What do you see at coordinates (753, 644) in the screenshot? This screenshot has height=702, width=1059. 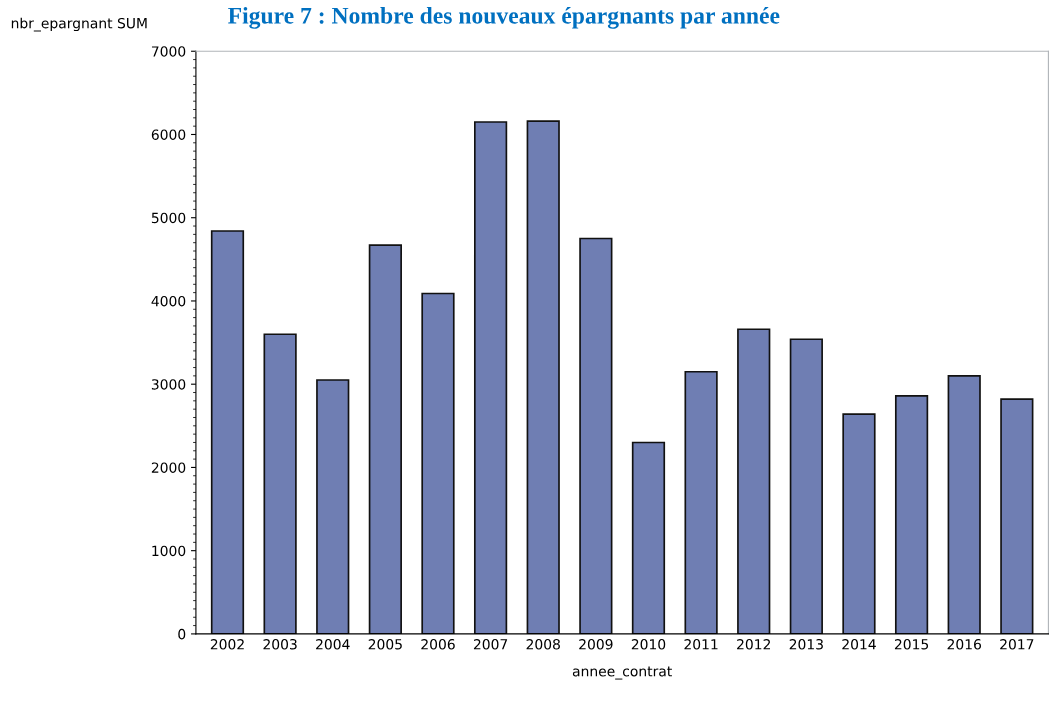 I see `x-tick-label: 2012` at bounding box center [753, 644].